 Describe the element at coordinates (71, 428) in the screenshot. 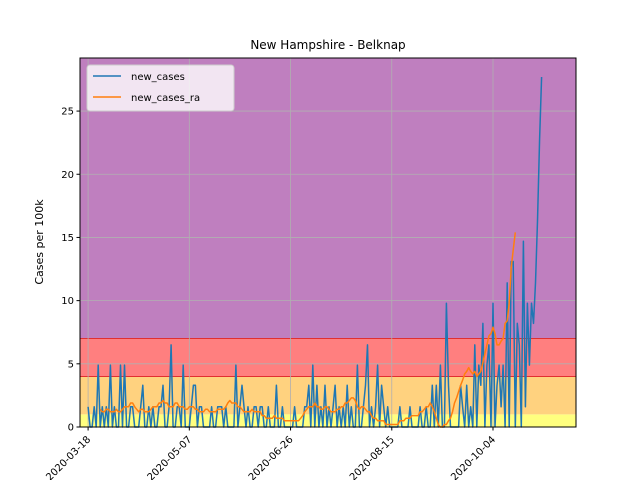

I see `y-tick-label-0: 0` at that location.